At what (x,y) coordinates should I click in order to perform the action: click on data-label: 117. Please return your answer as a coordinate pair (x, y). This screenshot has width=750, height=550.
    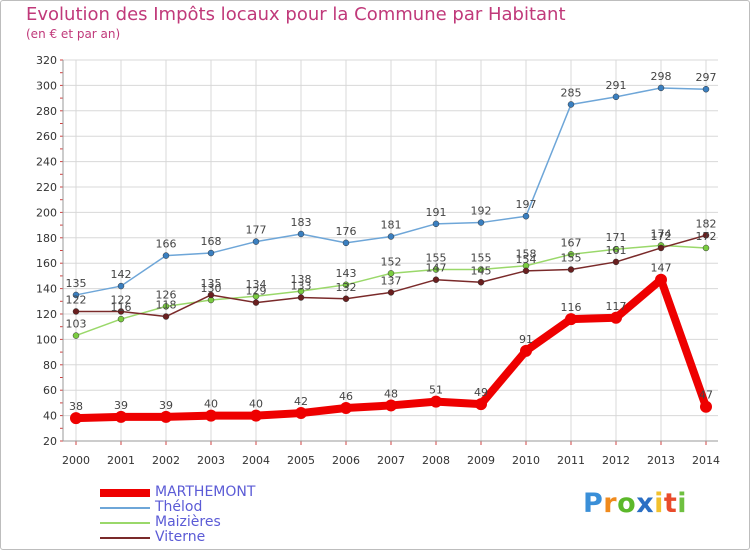
    Looking at the image, I should click on (616, 306).